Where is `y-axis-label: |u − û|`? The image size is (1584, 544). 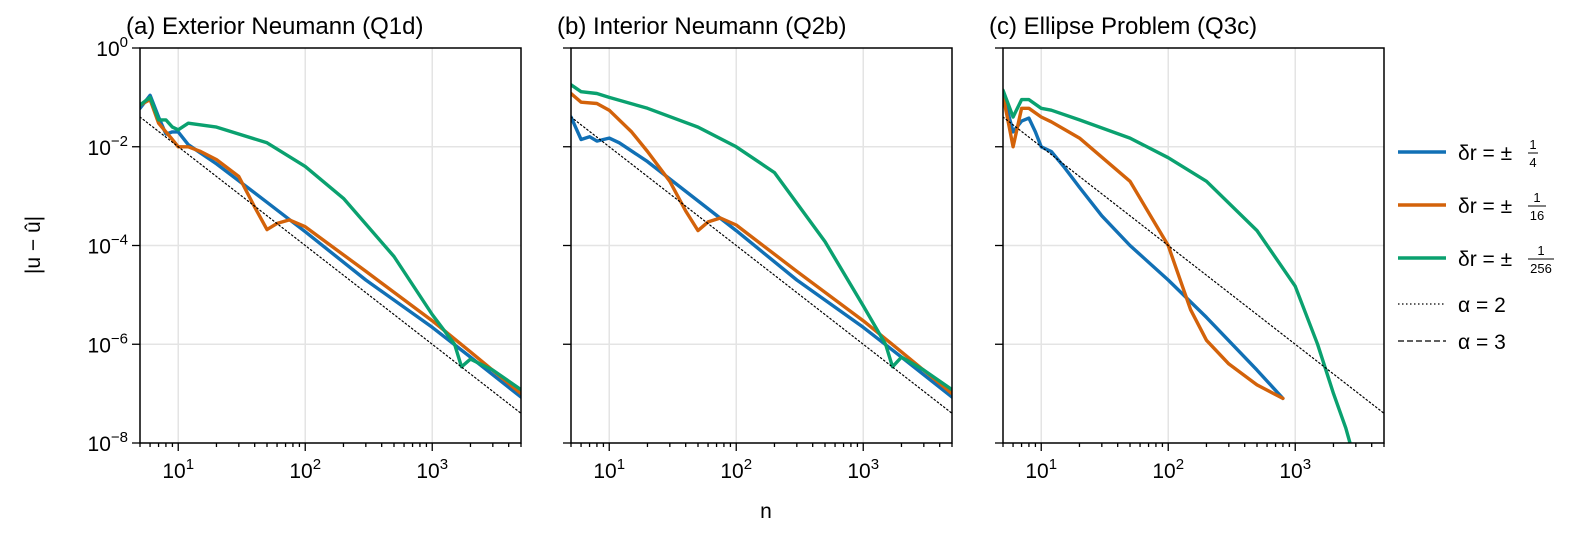
y-axis-label: |u − û| is located at coordinates (33, 245).